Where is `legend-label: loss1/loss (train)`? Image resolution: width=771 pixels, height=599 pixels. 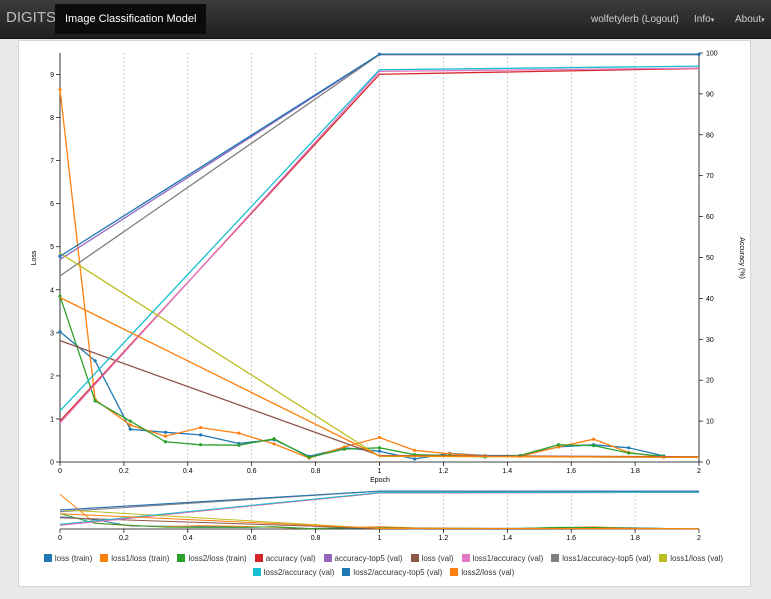
legend-label: loss1/loss (train) is located at coordinates (140, 558).